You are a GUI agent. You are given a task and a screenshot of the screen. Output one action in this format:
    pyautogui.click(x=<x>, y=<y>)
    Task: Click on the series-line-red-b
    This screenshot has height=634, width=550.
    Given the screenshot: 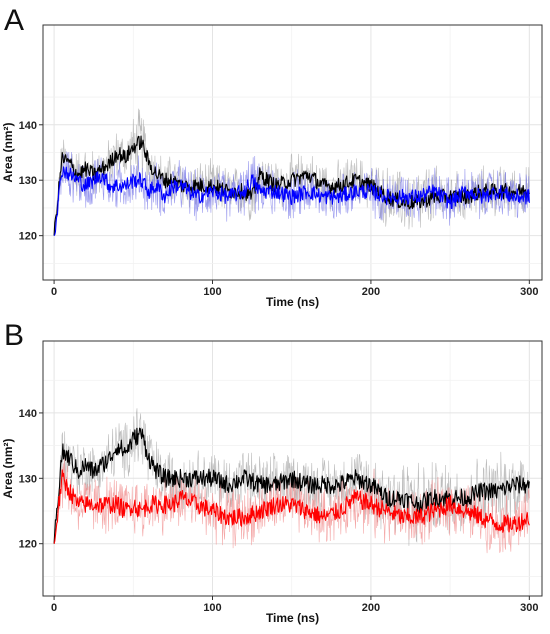 What is the action you would take?
    pyautogui.click(x=291, y=506)
    